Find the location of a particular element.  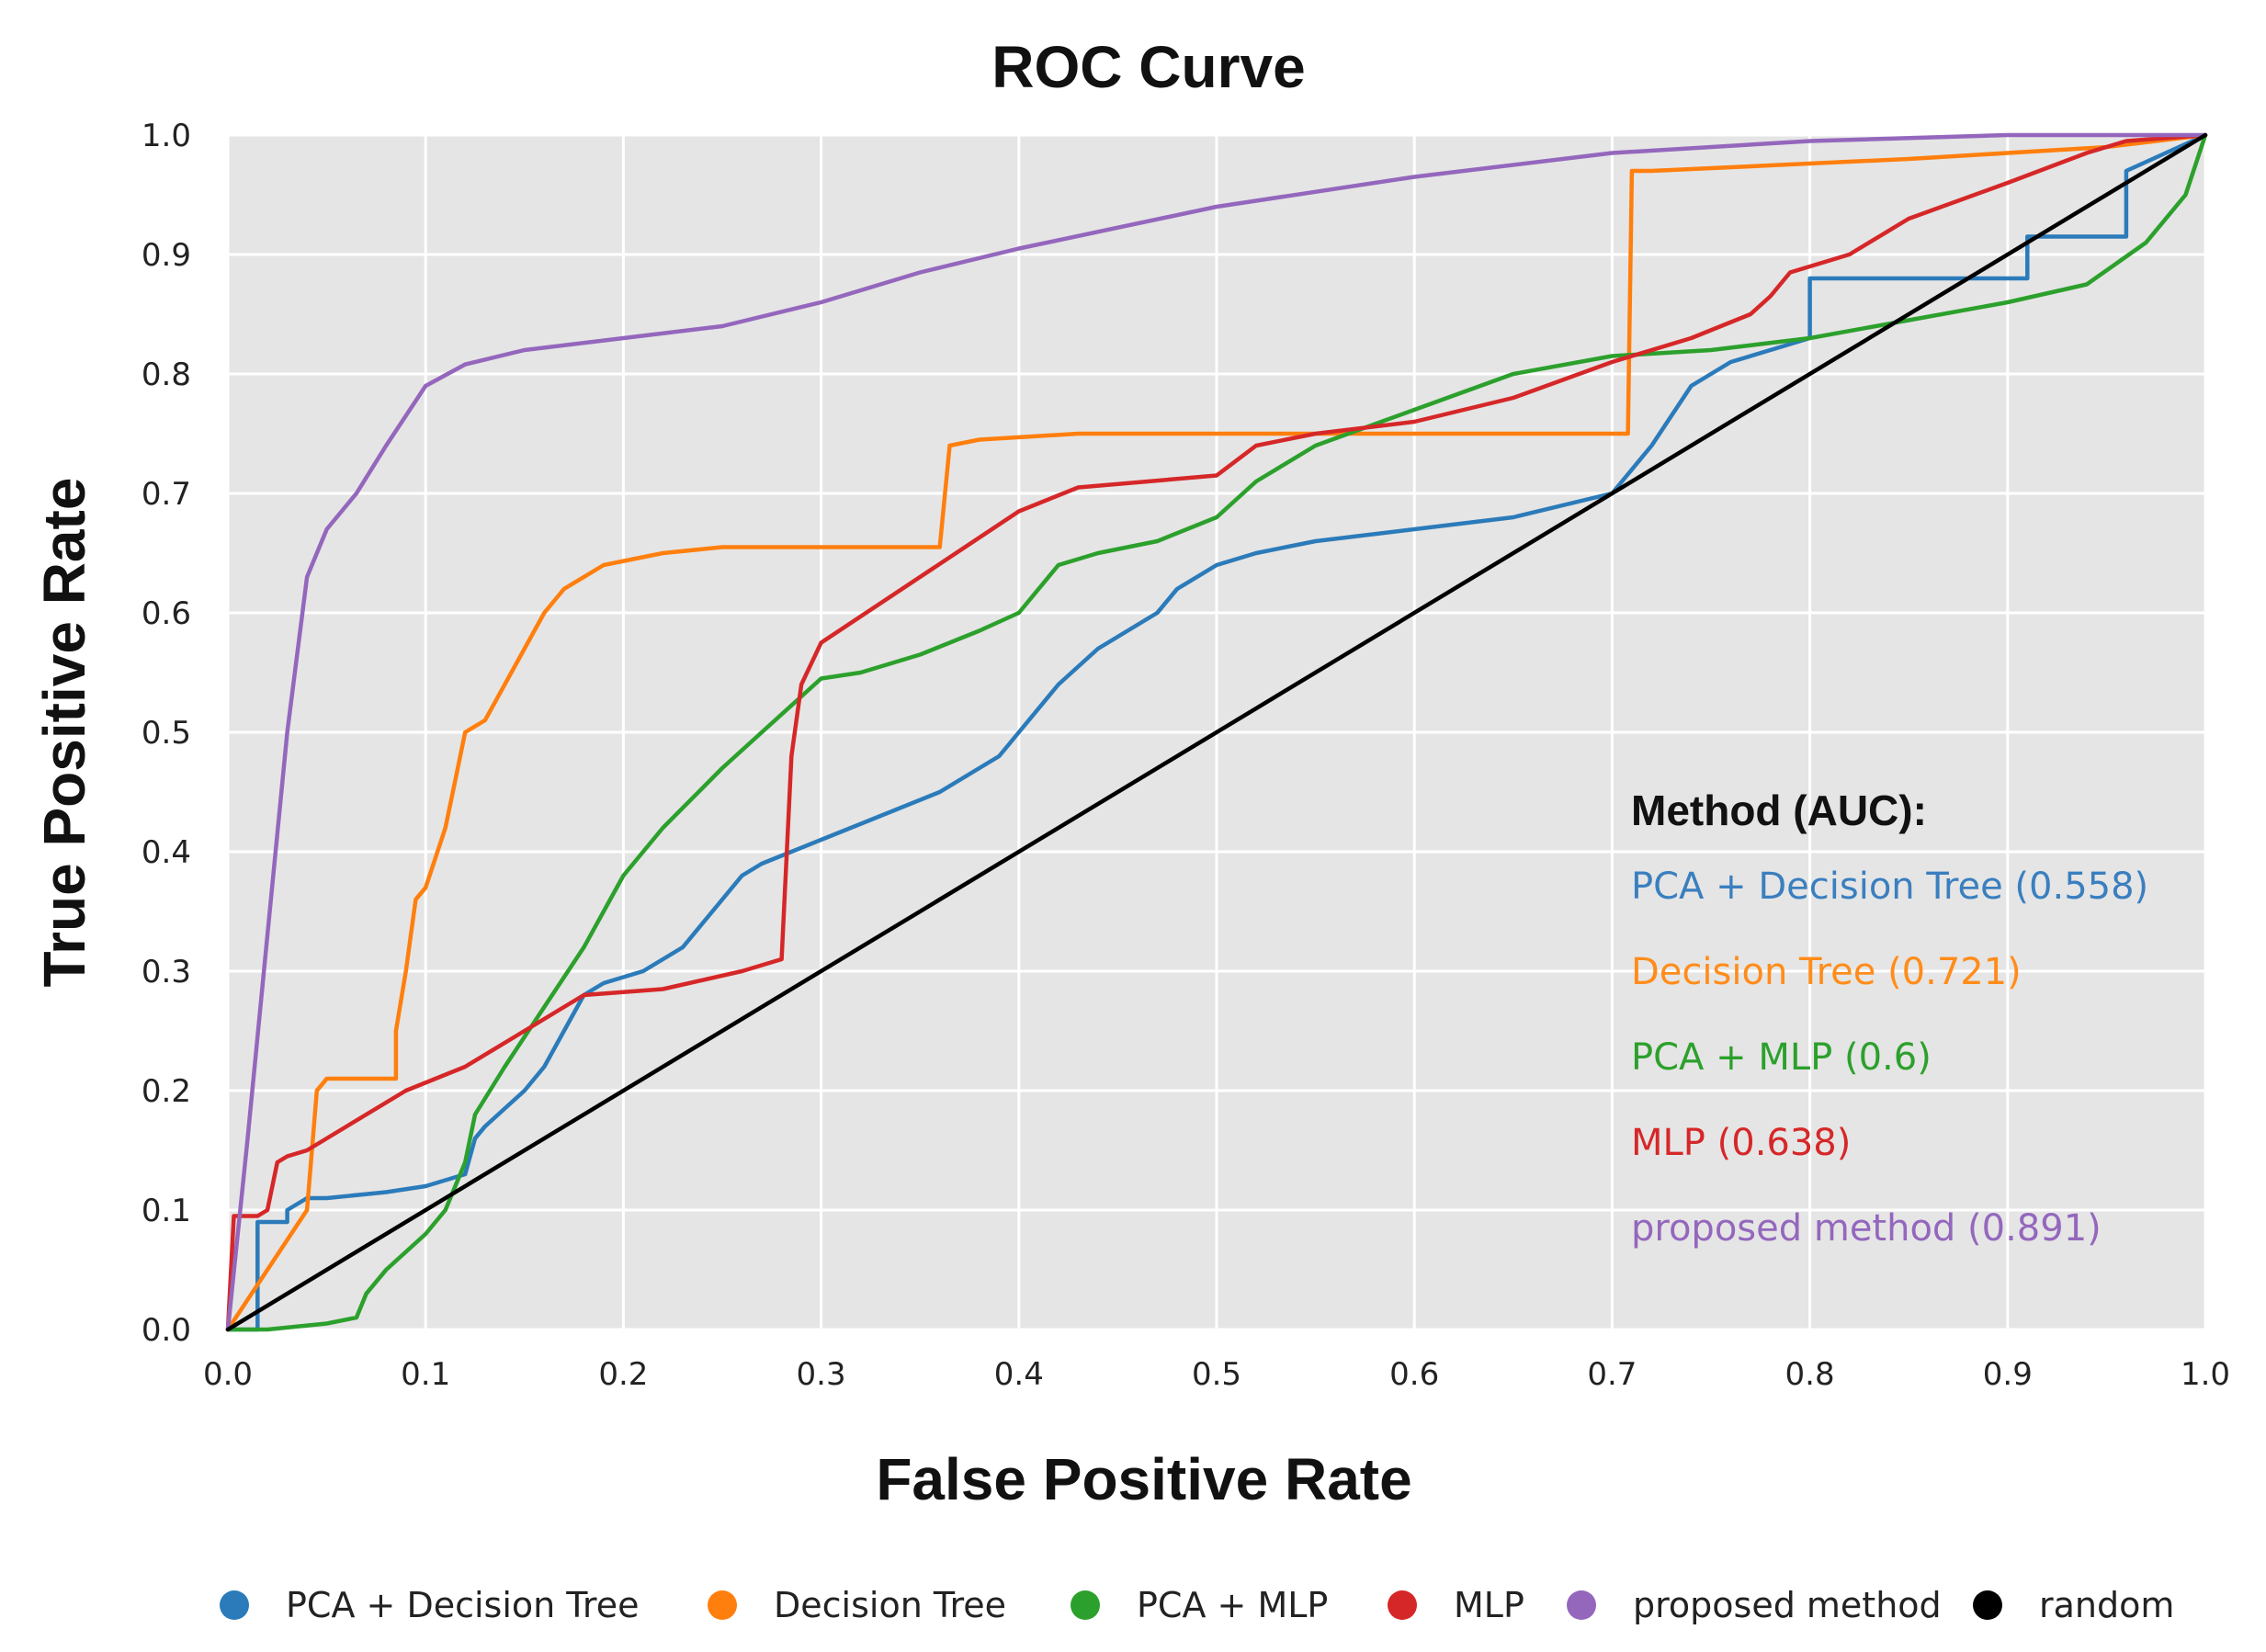

y-tick-label: 1.0 is located at coordinates (166, 136).